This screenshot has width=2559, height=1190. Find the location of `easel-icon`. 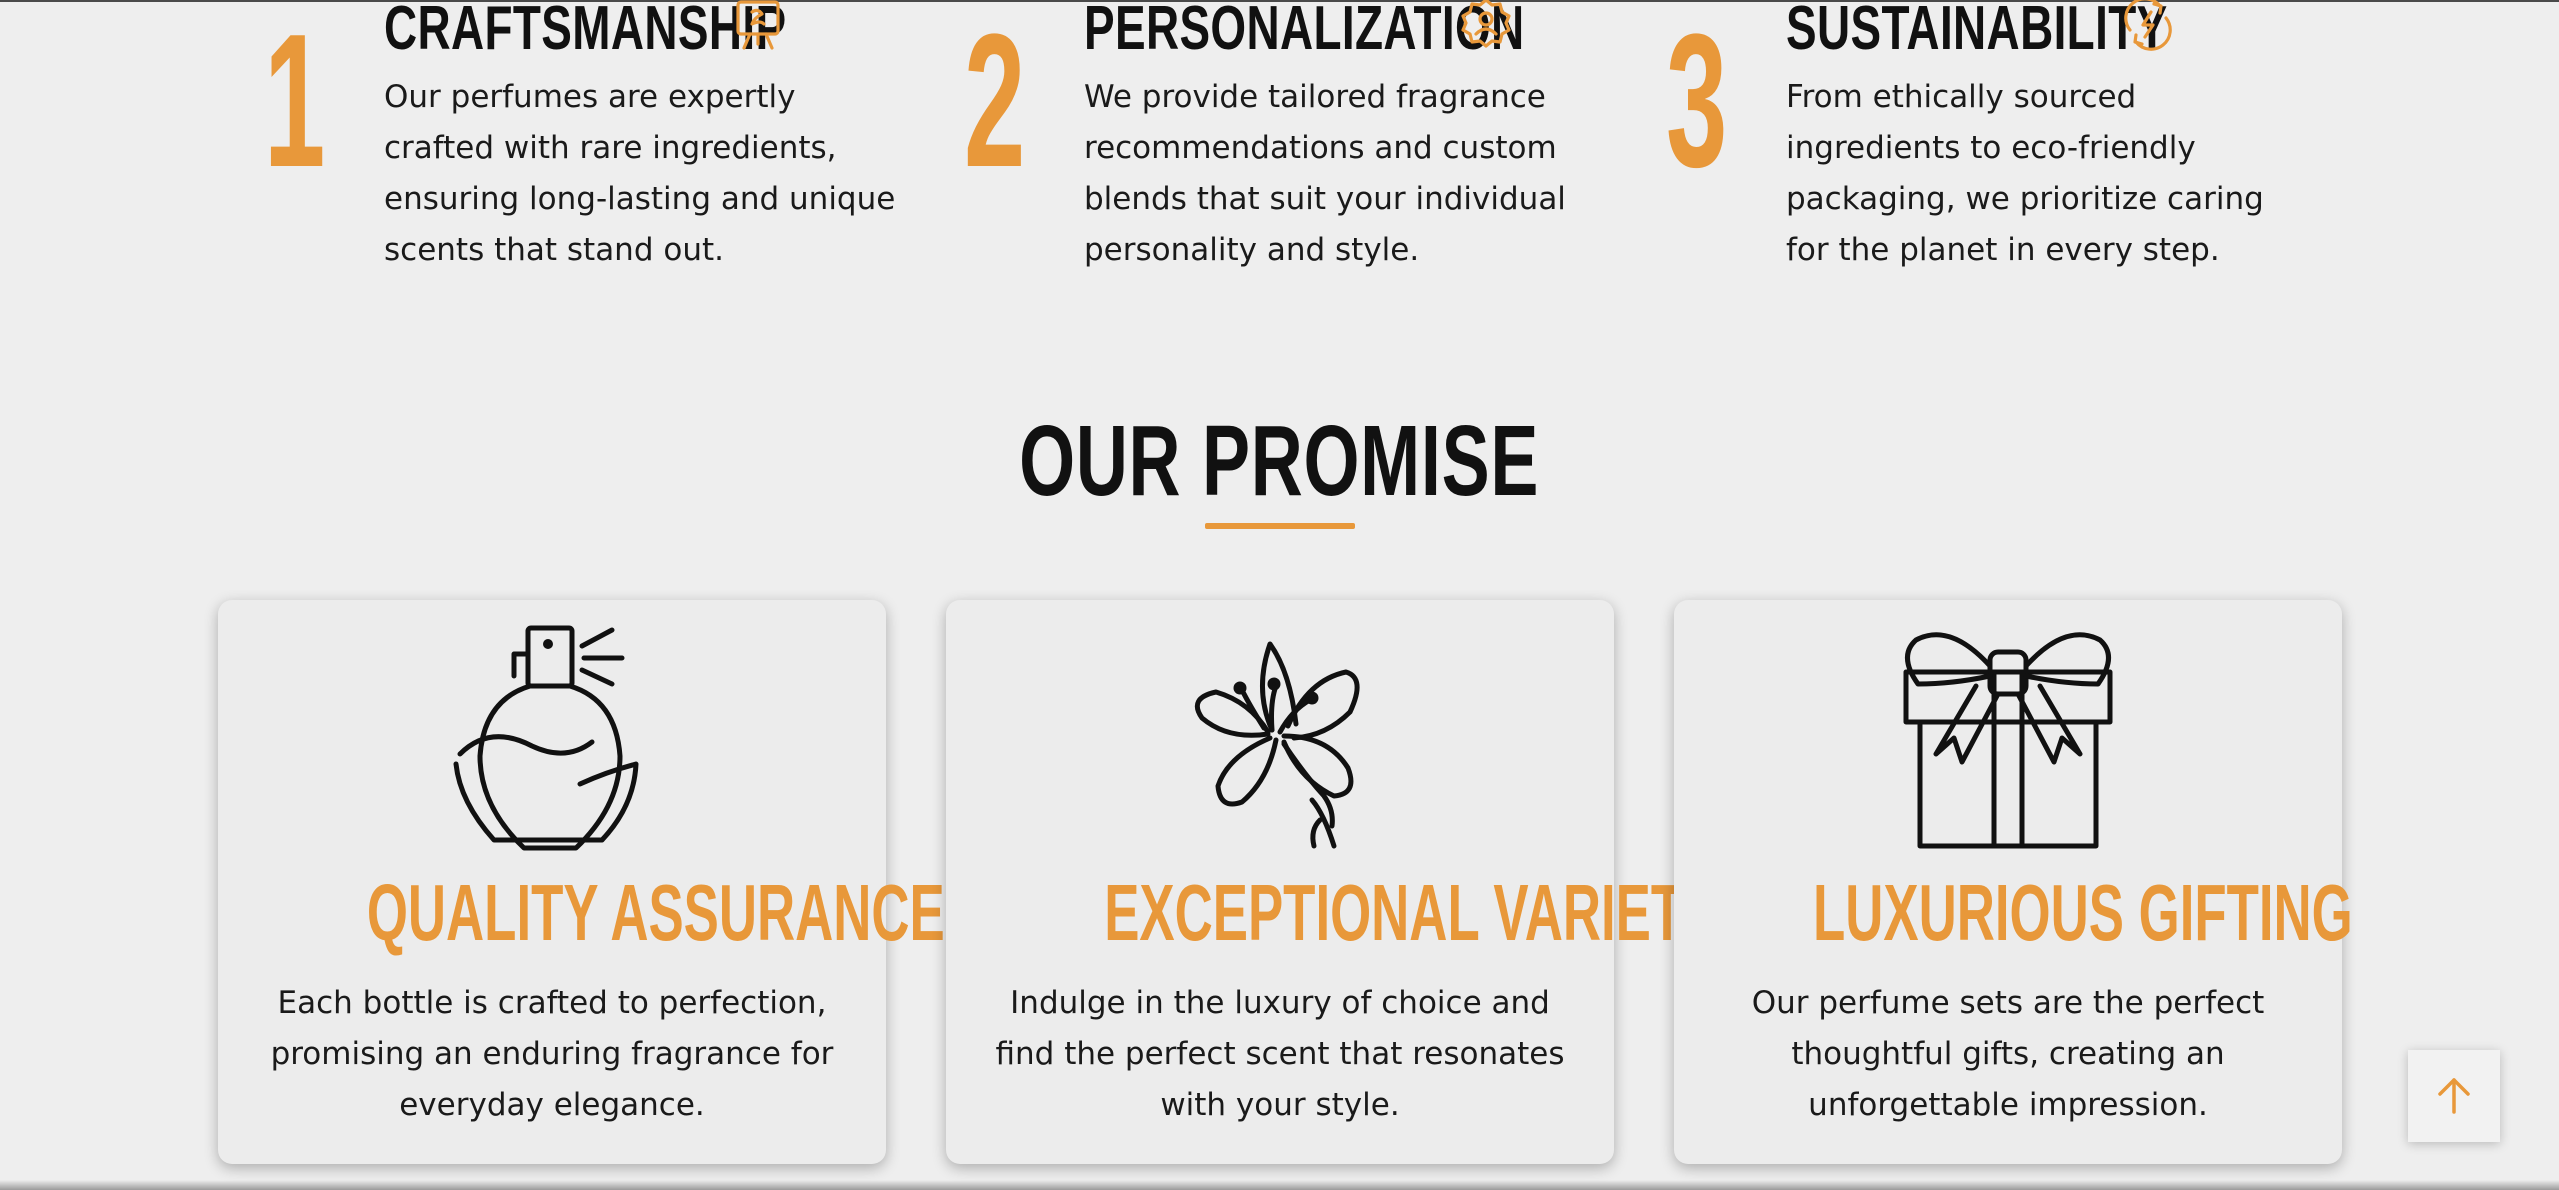

easel-icon is located at coordinates (758, 25).